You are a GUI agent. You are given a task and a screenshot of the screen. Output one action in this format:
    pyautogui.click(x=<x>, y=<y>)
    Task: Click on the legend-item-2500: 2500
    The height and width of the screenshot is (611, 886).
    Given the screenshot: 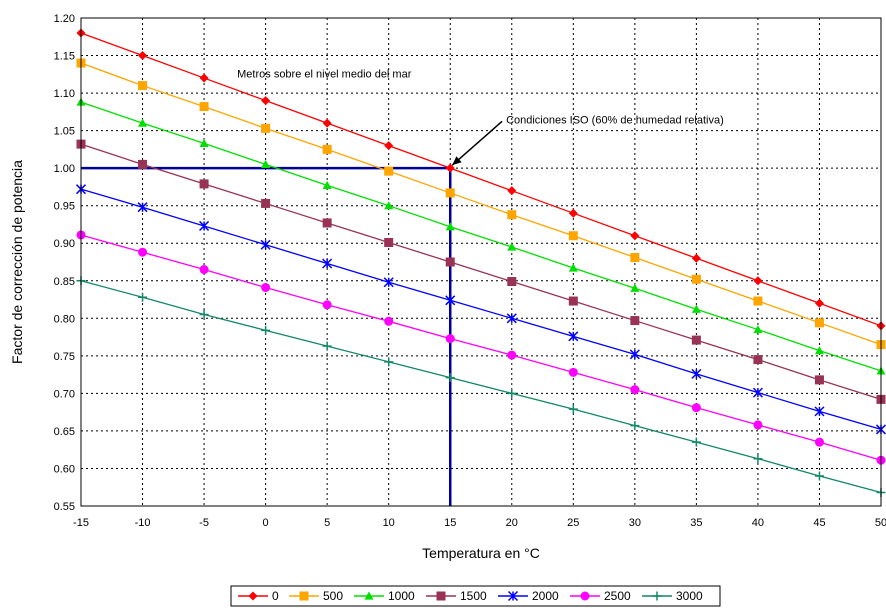 What is the action you would take?
    pyautogui.click(x=600, y=596)
    